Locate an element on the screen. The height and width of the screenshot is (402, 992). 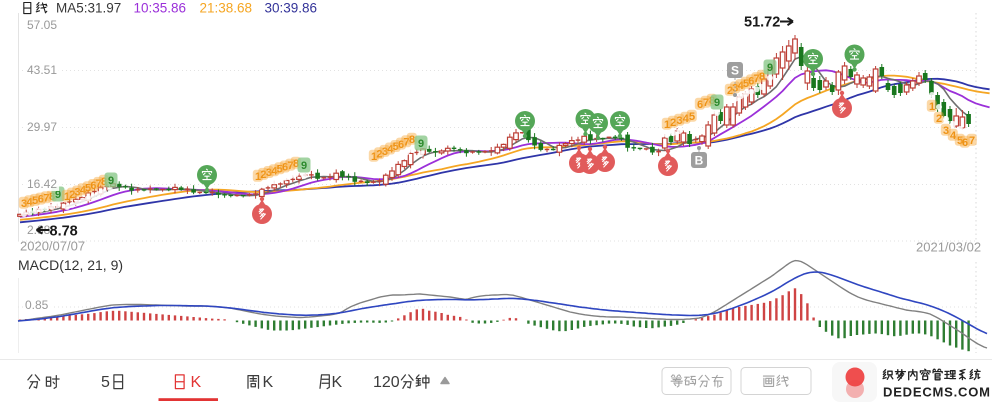
svg-text: 16.42 is located at coordinates (42, 184).